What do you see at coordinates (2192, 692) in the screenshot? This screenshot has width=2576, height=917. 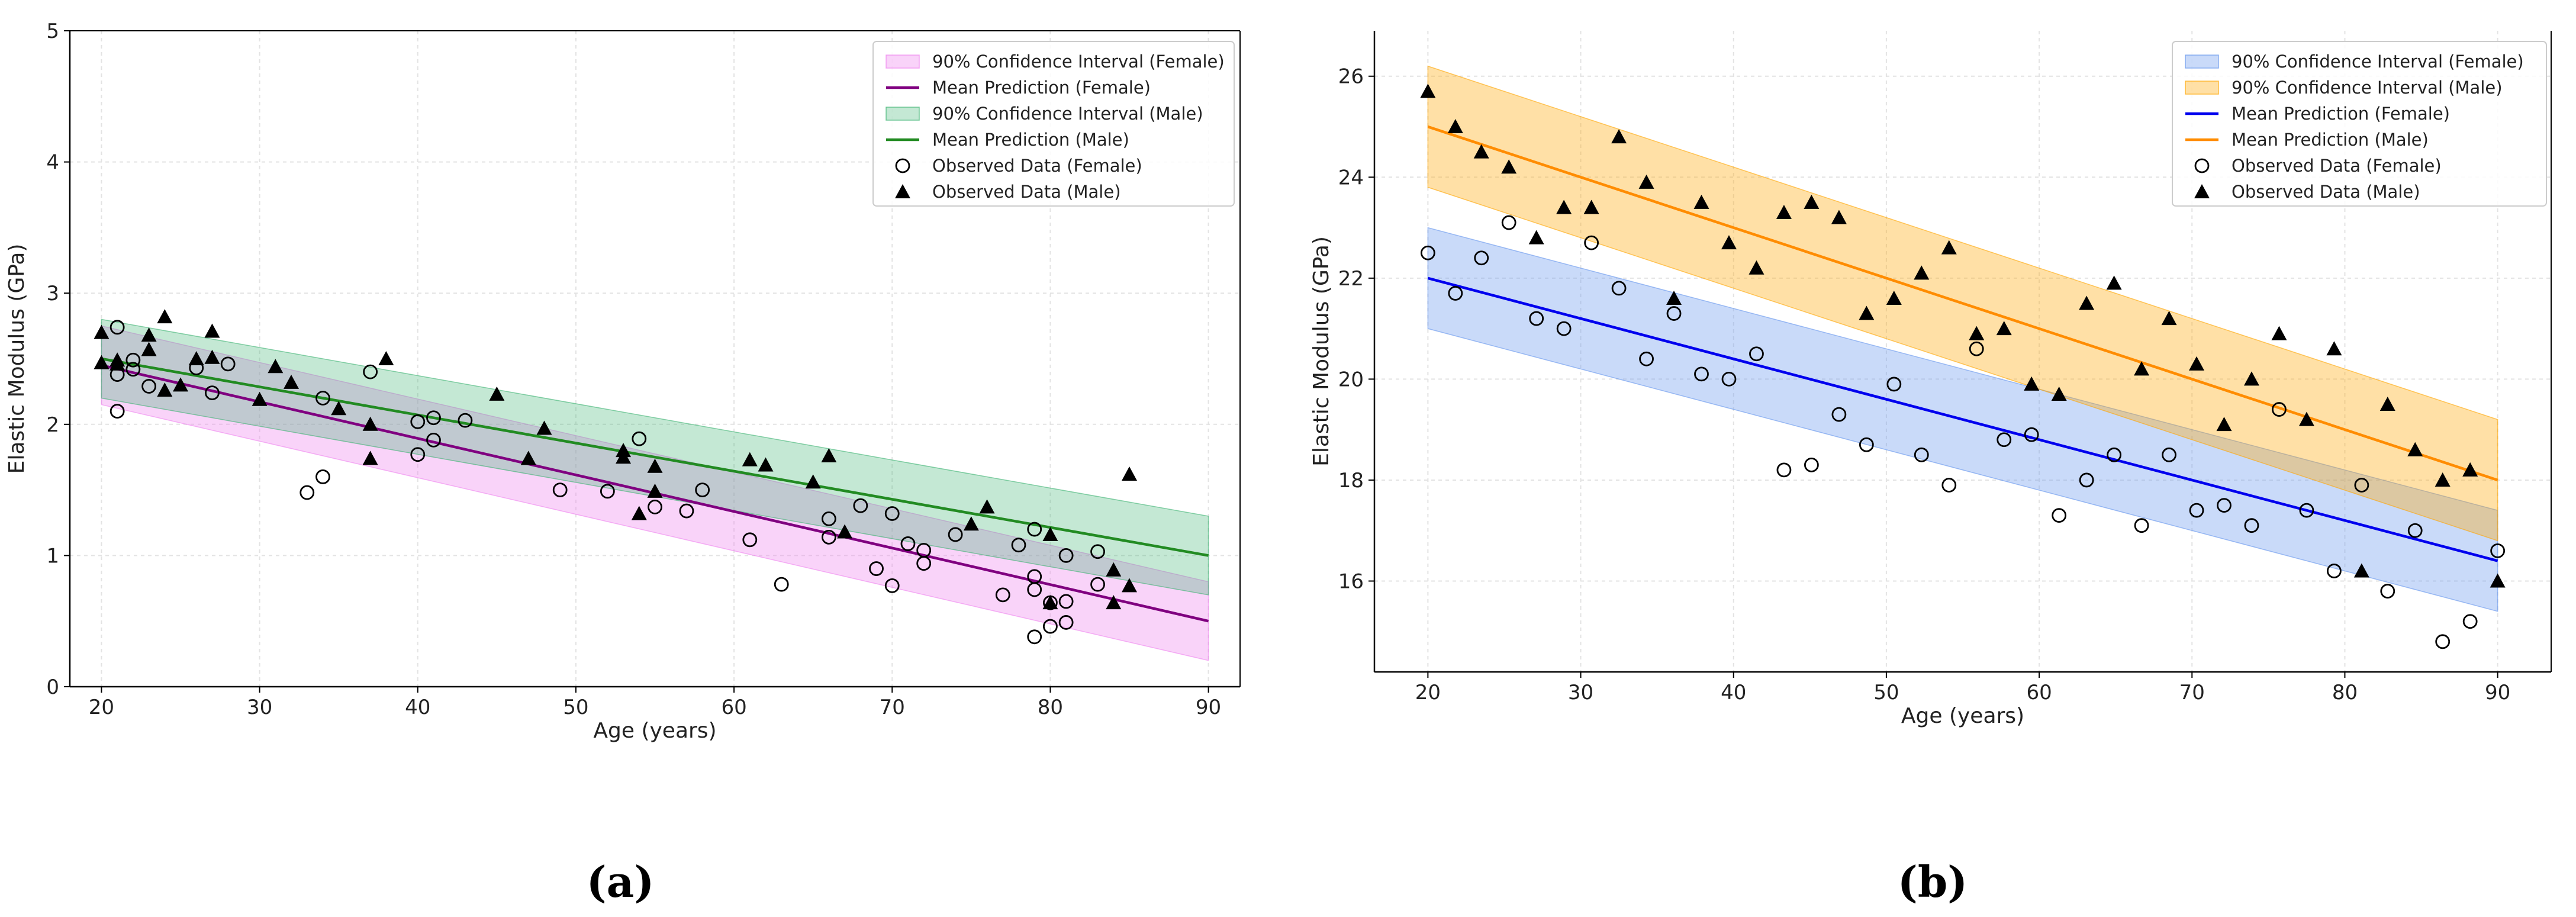 I see `x-tick-label: 70` at bounding box center [2192, 692].